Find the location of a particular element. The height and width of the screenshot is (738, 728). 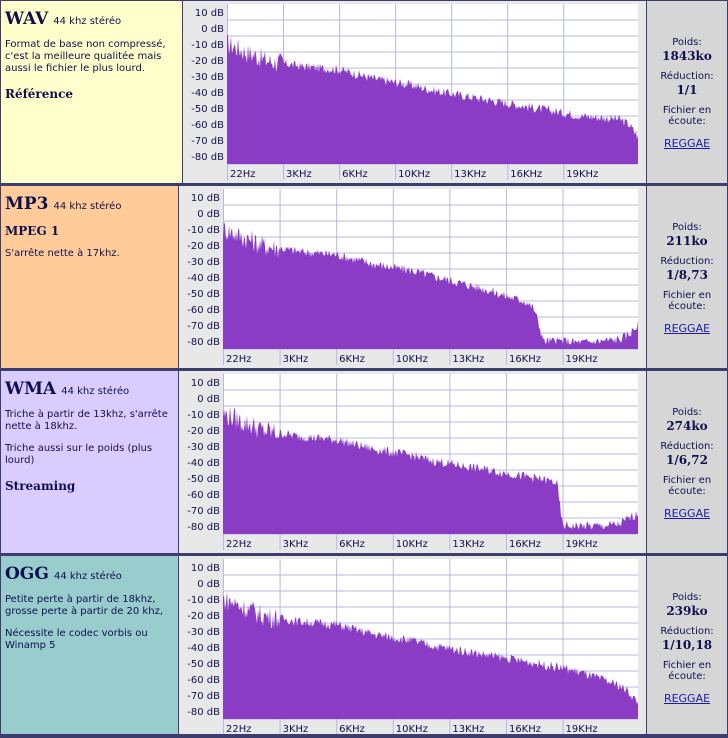

format-title: MP3 44 khz stéréo is located at coordinates (89, 204).